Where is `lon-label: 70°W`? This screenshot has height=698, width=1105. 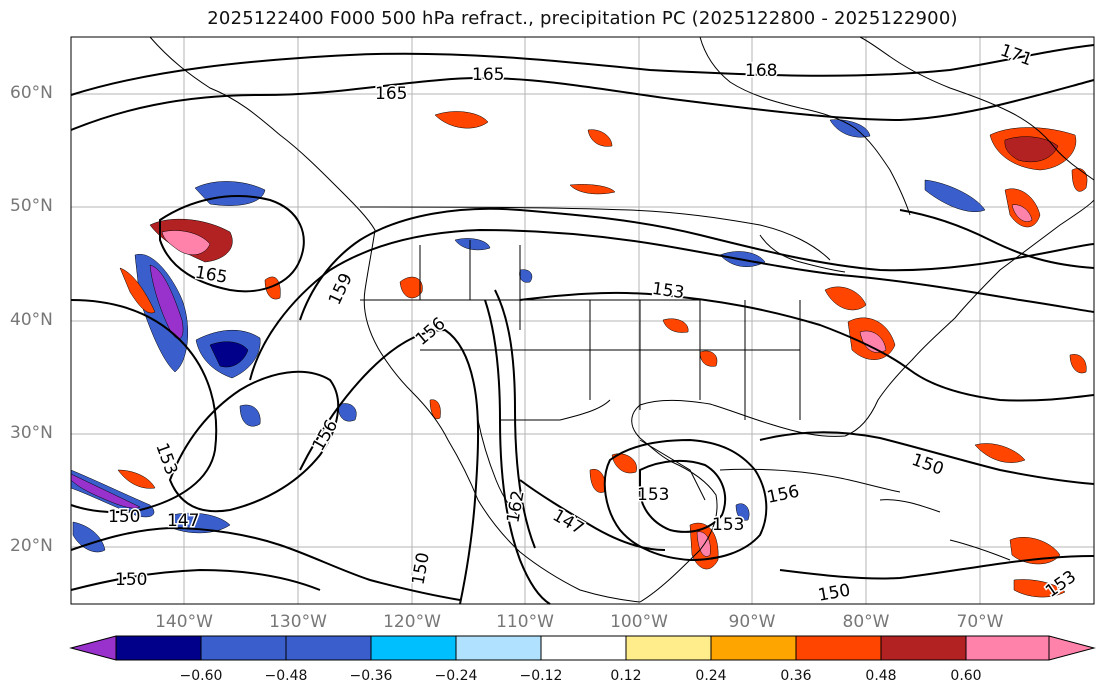 lon-label: 70°W is located at coordinates (980, 622).